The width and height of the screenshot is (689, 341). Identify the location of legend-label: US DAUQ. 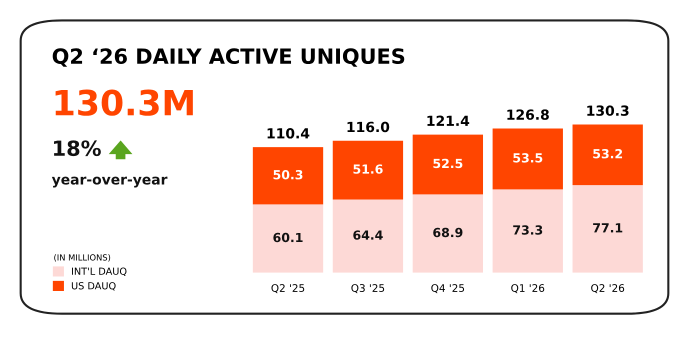
(94, 286).